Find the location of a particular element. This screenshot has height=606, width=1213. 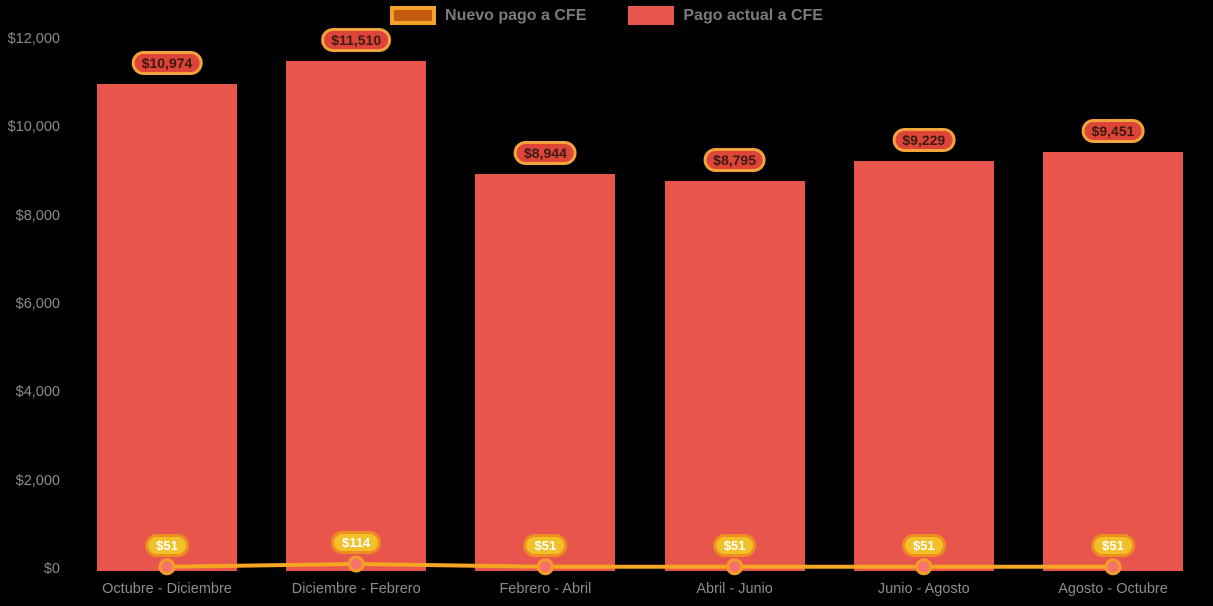

legend-swatch-pago-actual-icon is located at coordinates (651, 15).